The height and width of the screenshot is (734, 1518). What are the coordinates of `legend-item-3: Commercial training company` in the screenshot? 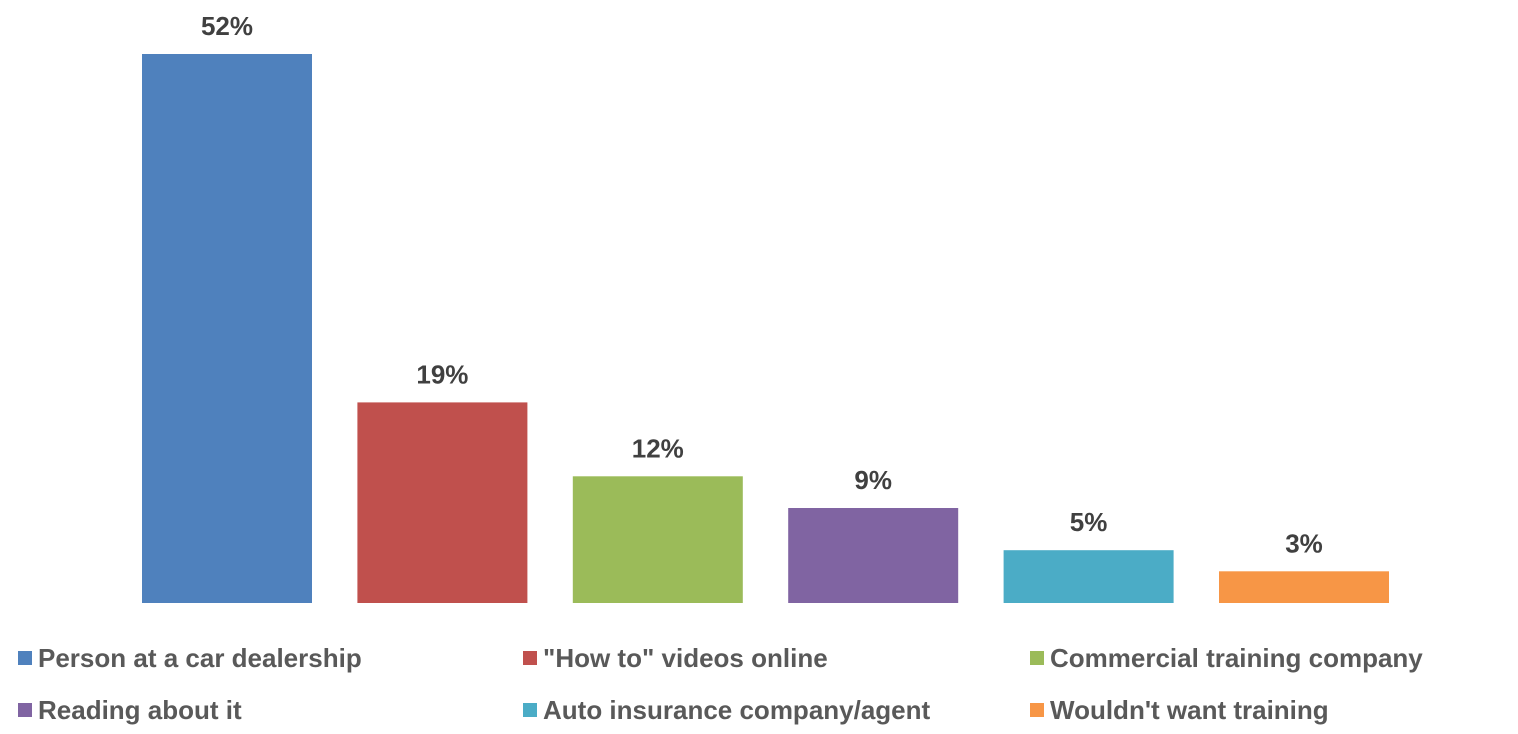 It's located at (1226, 658).